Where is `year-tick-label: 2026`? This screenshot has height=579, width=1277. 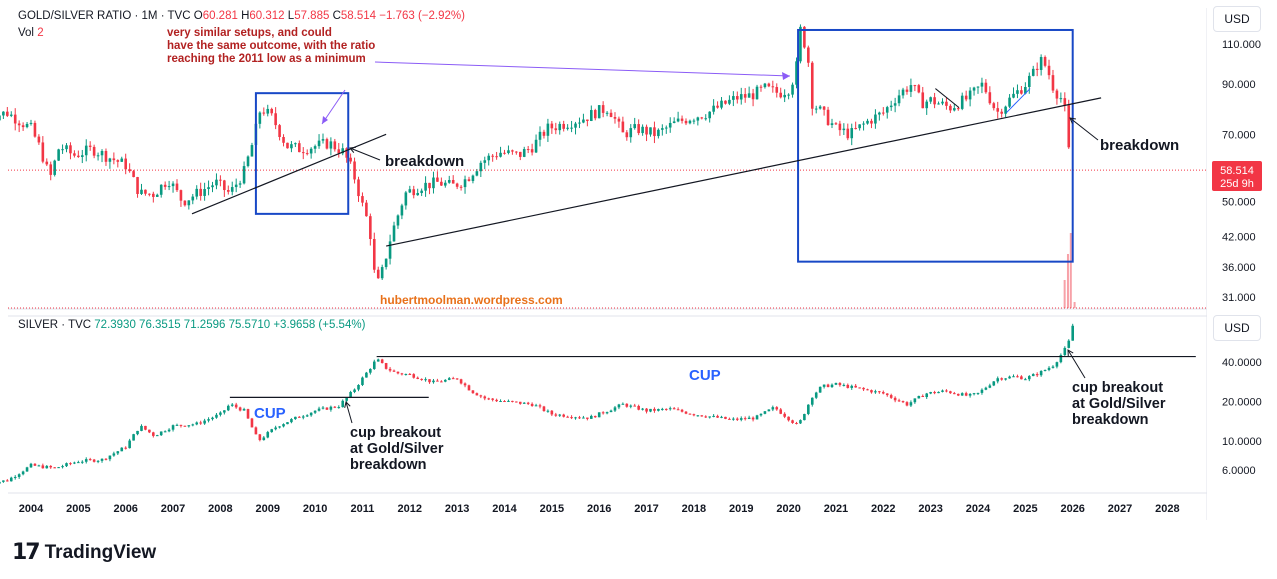 year-tick-label: 2026 is located at coordinates (1072, 509).